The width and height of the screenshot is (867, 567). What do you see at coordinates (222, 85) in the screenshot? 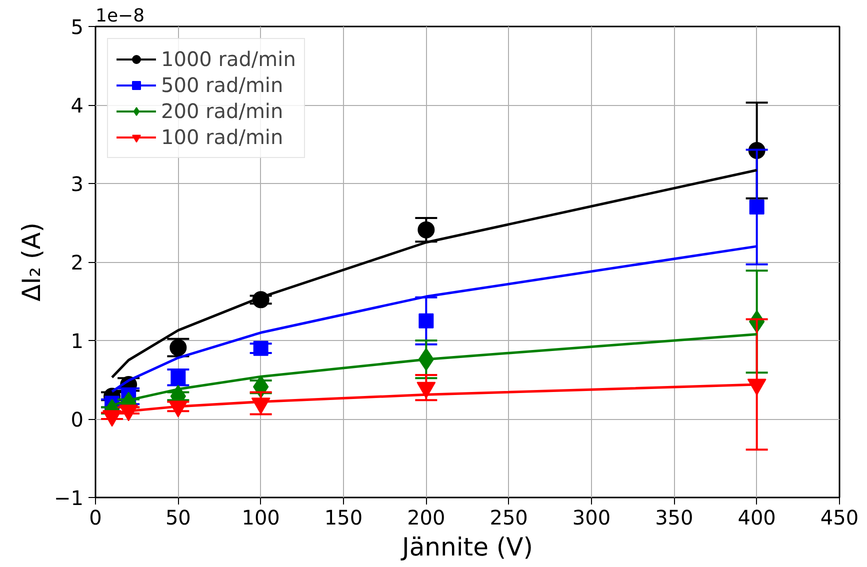
I see `legend-label: 500 rad/min` at bounding box center [222, 85].